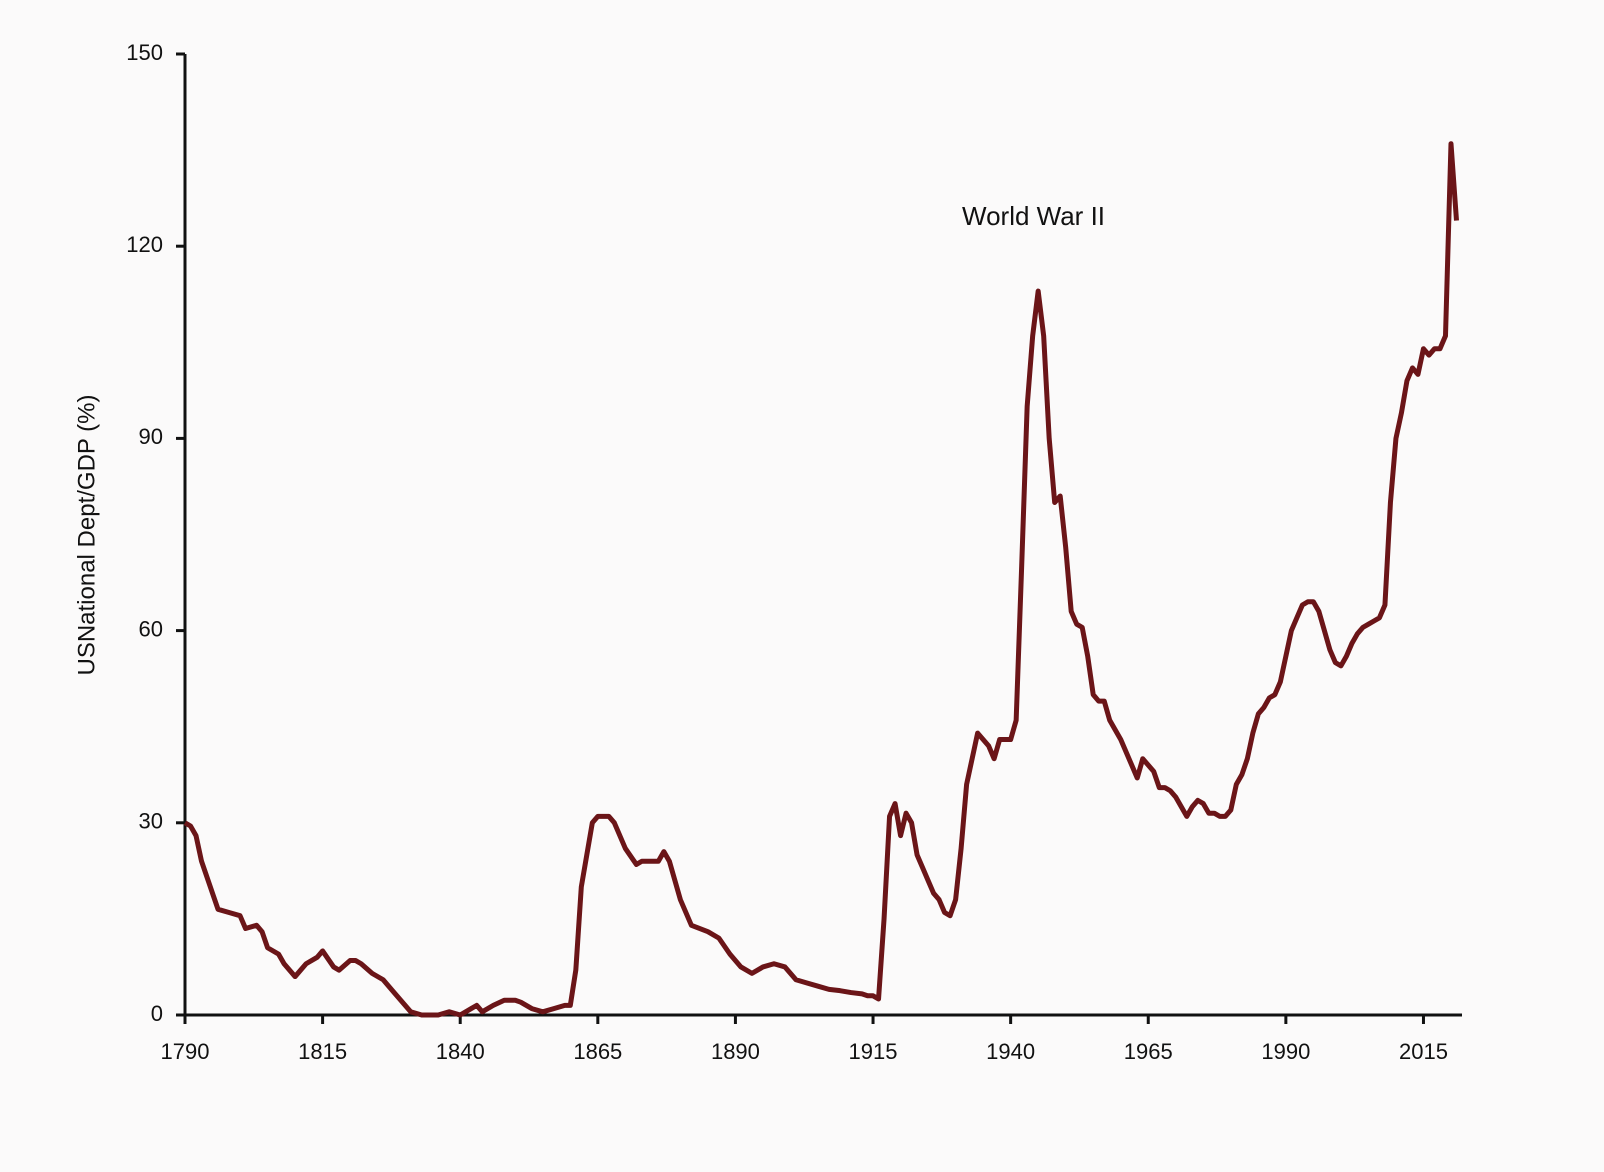 The height and width of the screenshot is (1172, 1604). I want to click on y-axis-label: USNational Dept/GDP (%), so click(86, 535).